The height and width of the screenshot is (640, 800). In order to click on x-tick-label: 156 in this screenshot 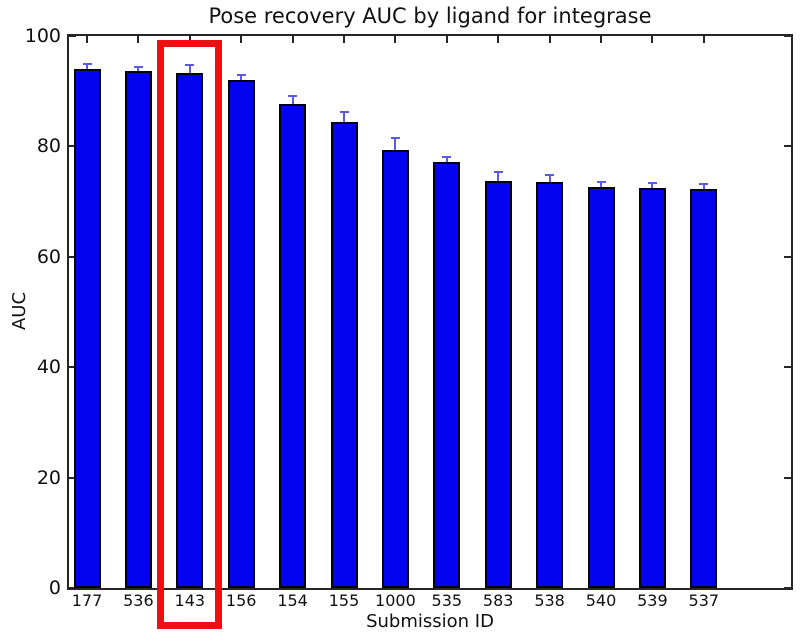, I will do `click(241, 600)`.